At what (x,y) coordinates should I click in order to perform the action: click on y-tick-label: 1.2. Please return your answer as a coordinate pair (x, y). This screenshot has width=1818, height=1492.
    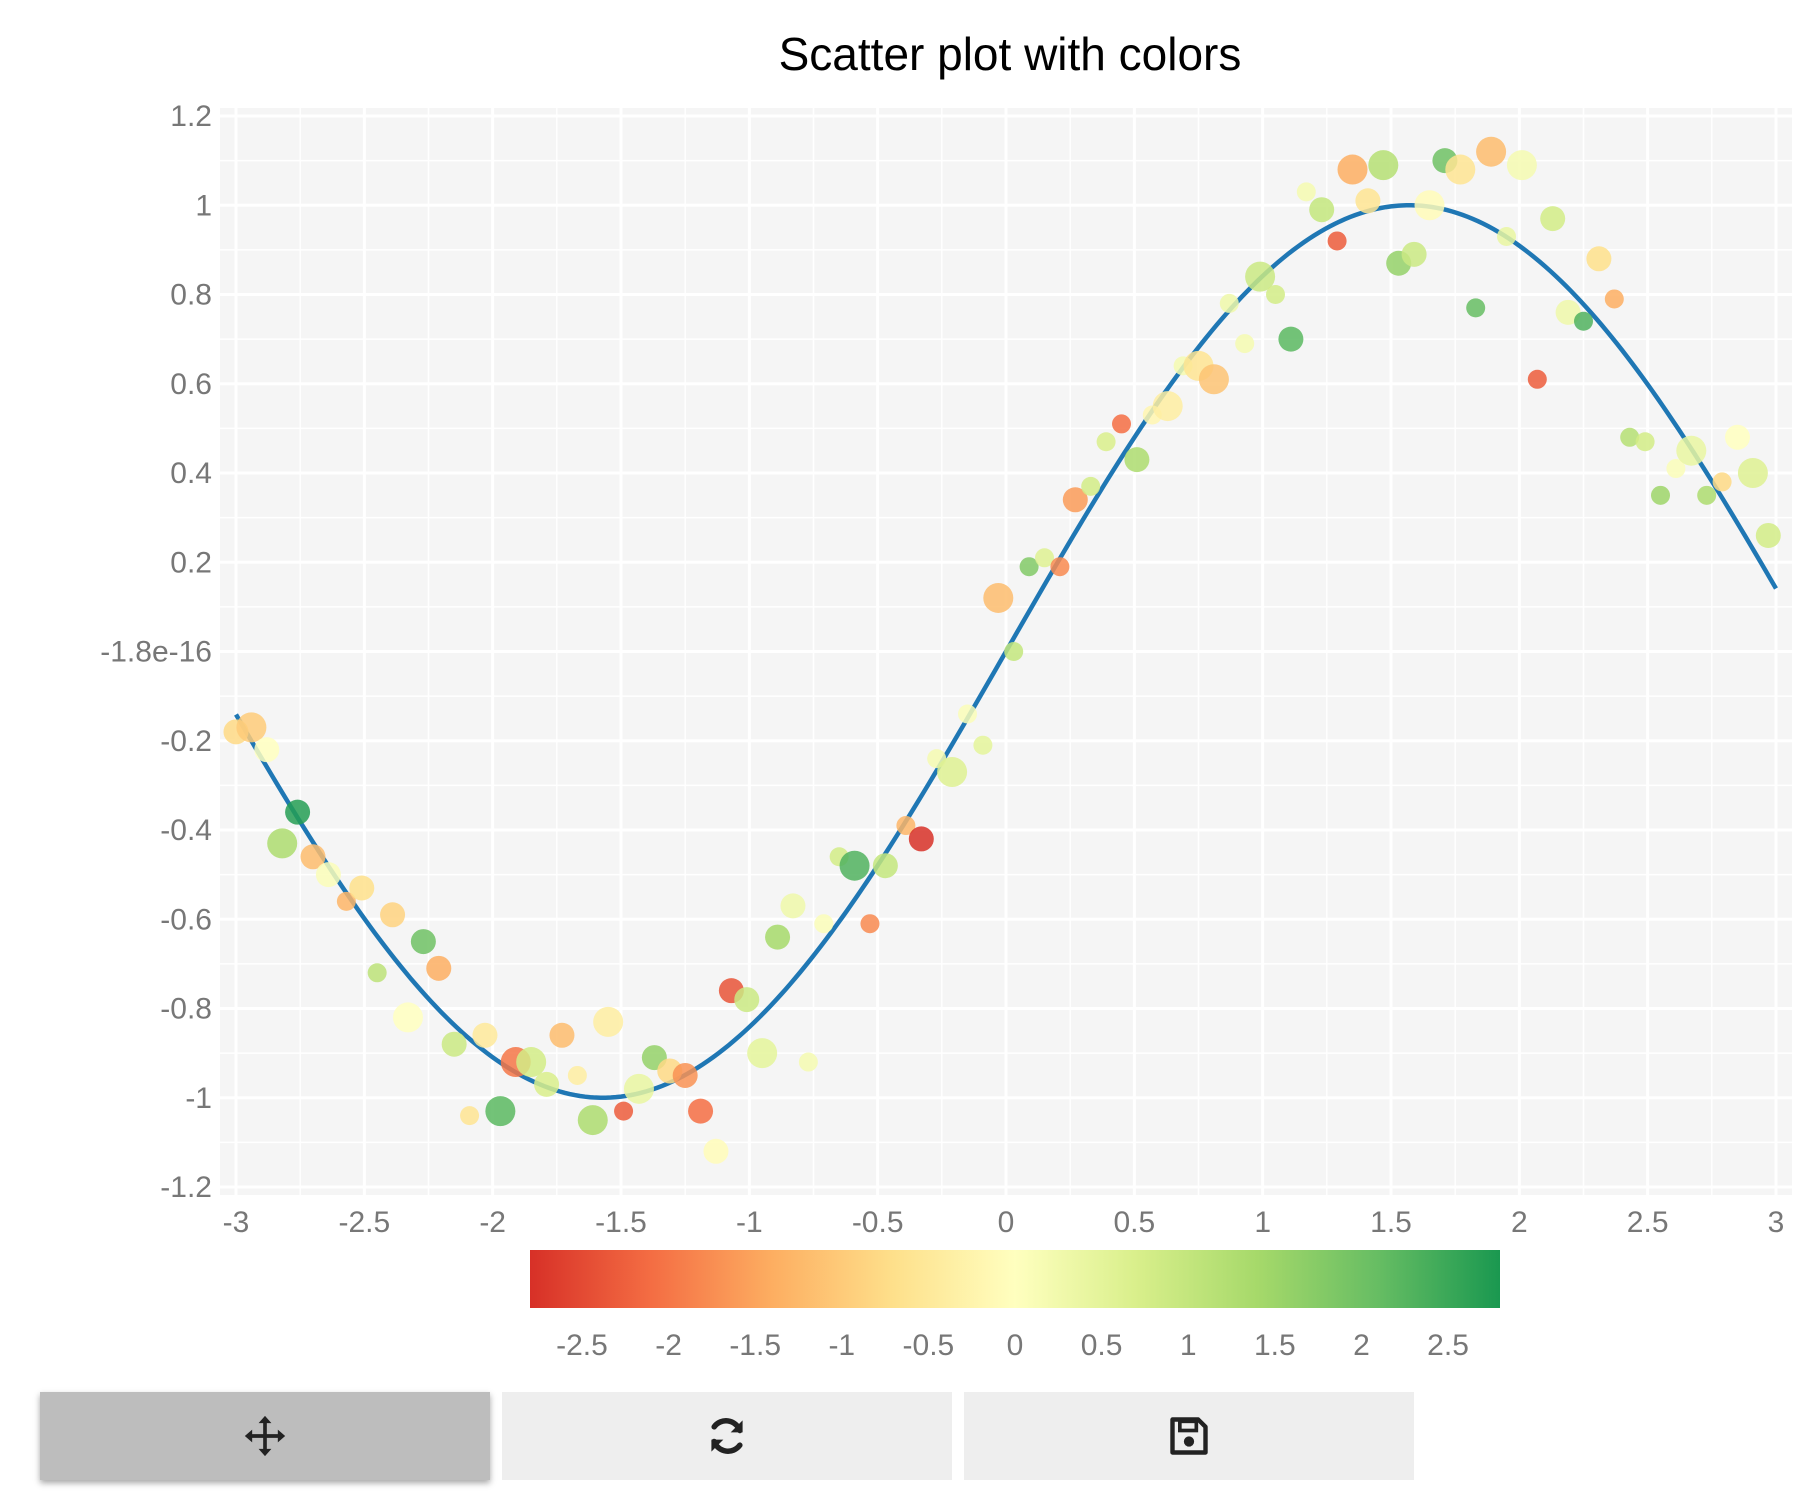
    Looking at the image, I should click on (191, 116).